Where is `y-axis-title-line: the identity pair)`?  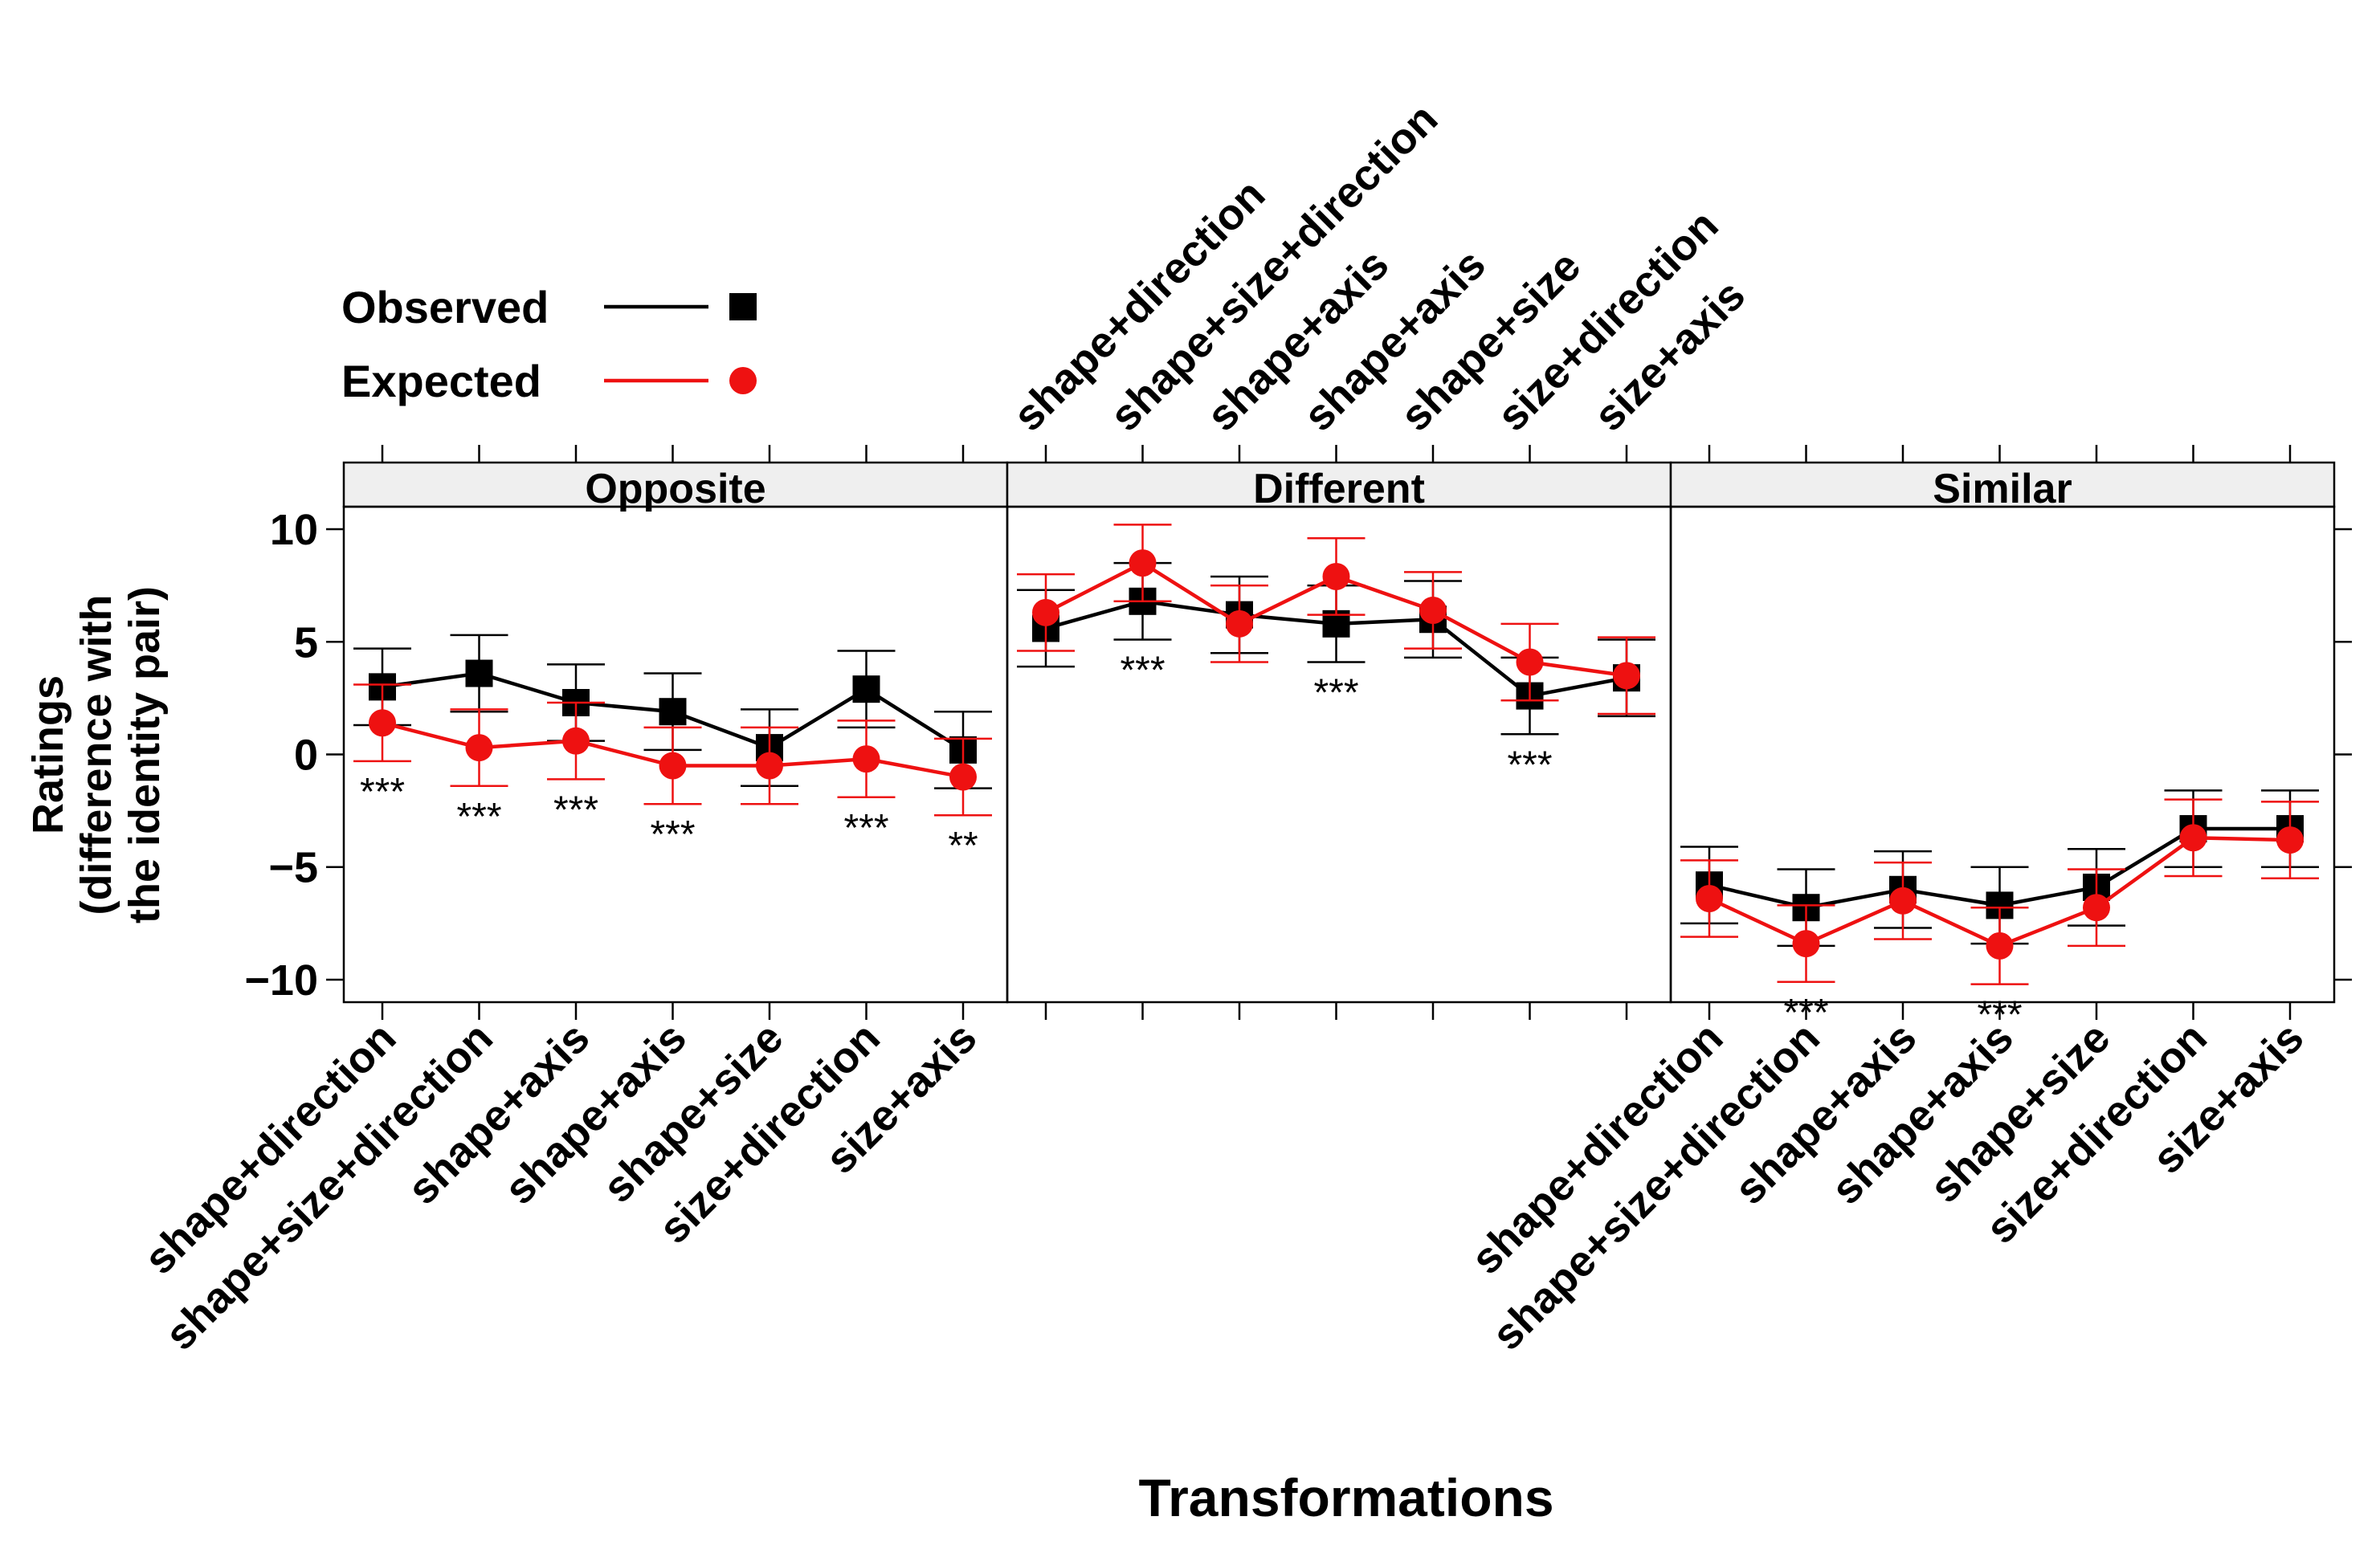
y-axis-title-line: the identity pair) is located at coordinates (144, 754).